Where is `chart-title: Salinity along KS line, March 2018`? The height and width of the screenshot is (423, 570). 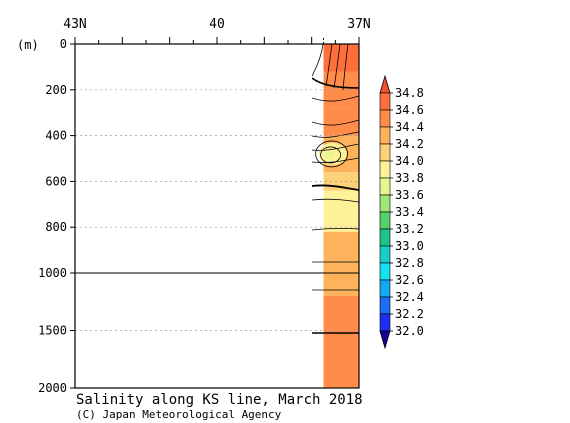 chart-title: Salinity along KS line, March 2018 is located at coordinates (219, 400).